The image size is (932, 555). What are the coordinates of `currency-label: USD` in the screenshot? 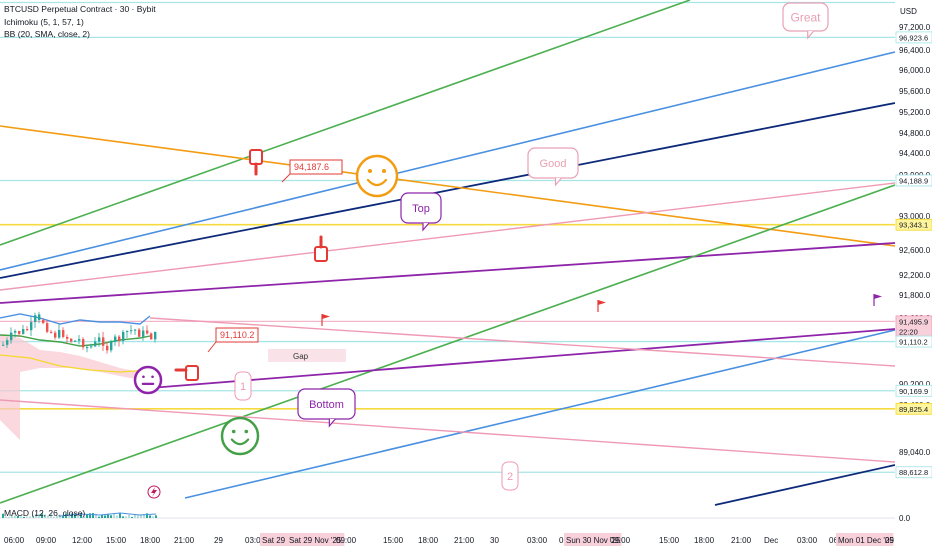 It's located at (908, 11).